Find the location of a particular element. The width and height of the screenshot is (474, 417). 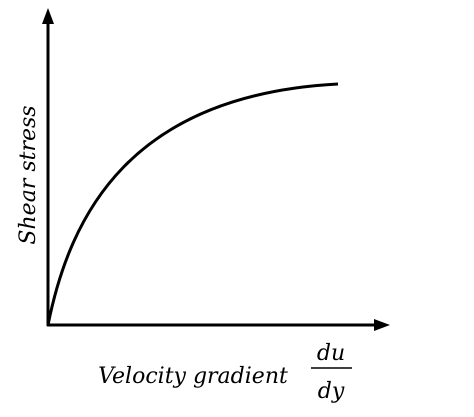

y-axis-label: Shear stress is located at coordinates (28, 174).